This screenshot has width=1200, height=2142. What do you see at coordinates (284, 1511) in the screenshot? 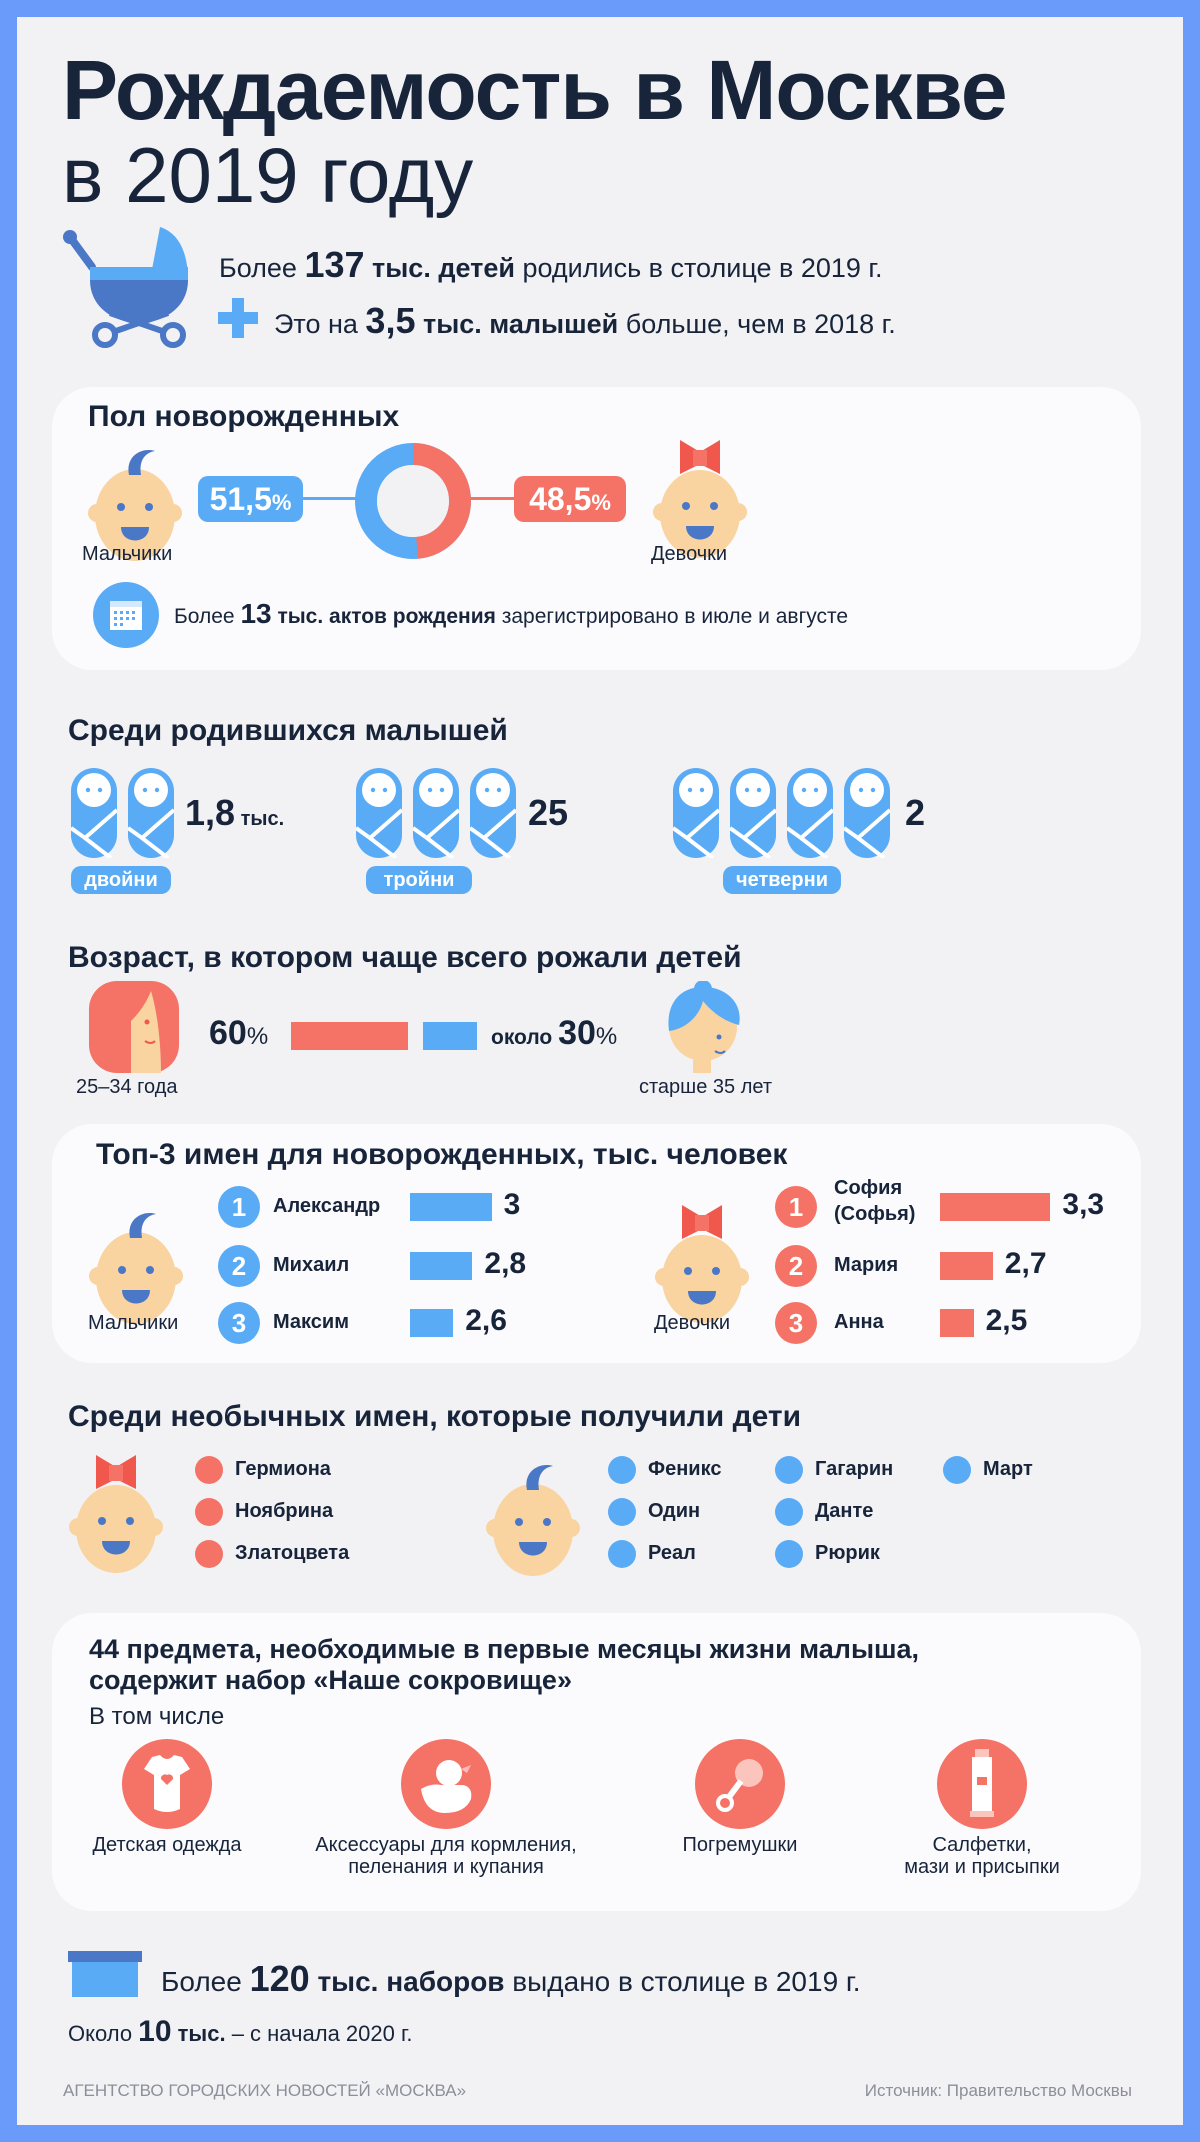
I see `unusual-girl-name: Ноябрина` at bounding box center [284, 1511].